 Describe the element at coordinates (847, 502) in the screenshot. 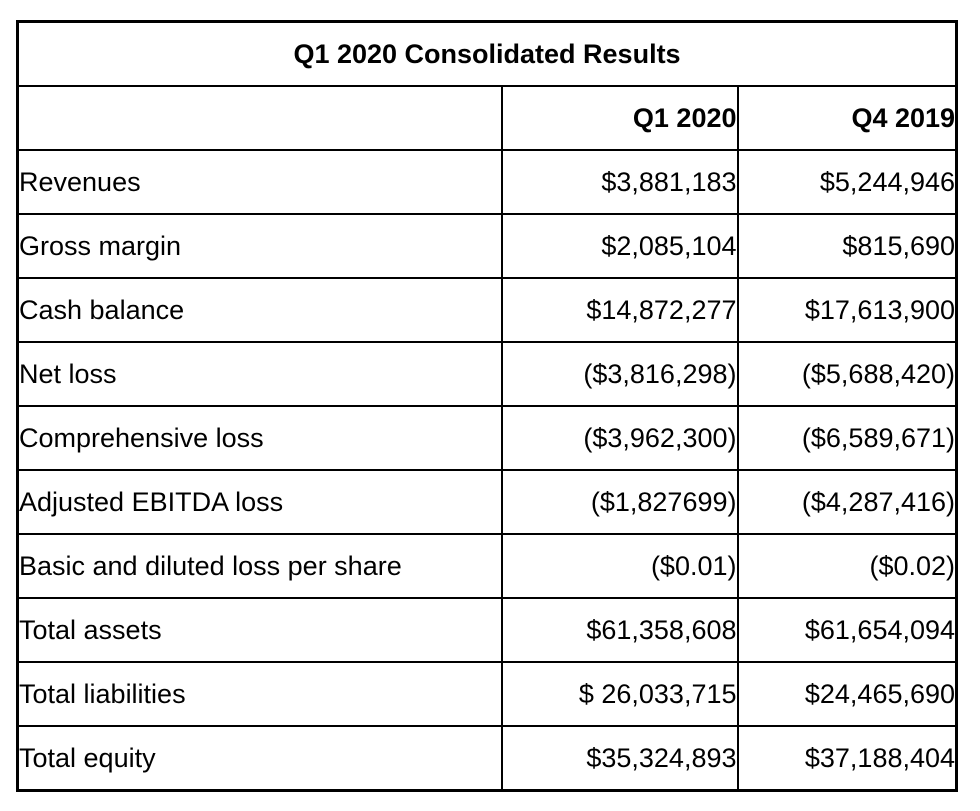

I see `value-q4-2019: ($4,287,416)` at that location.